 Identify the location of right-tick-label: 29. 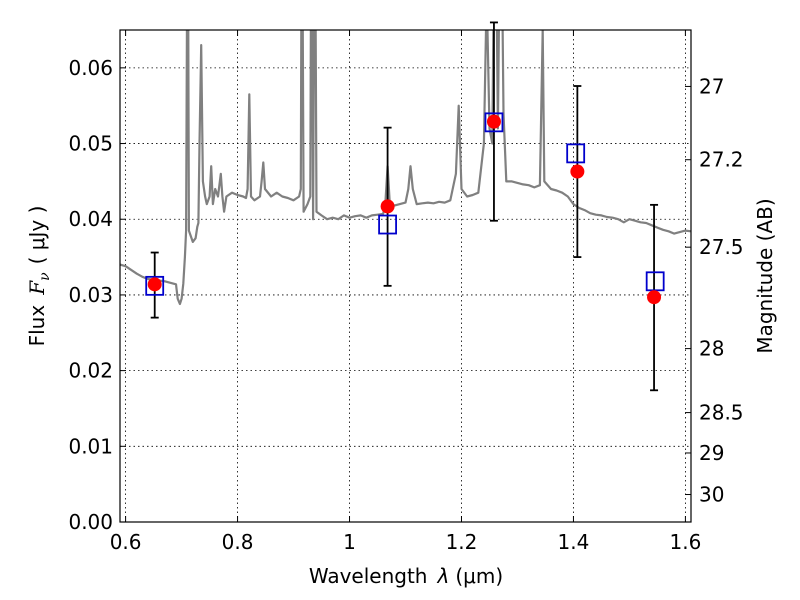
(711, 453).